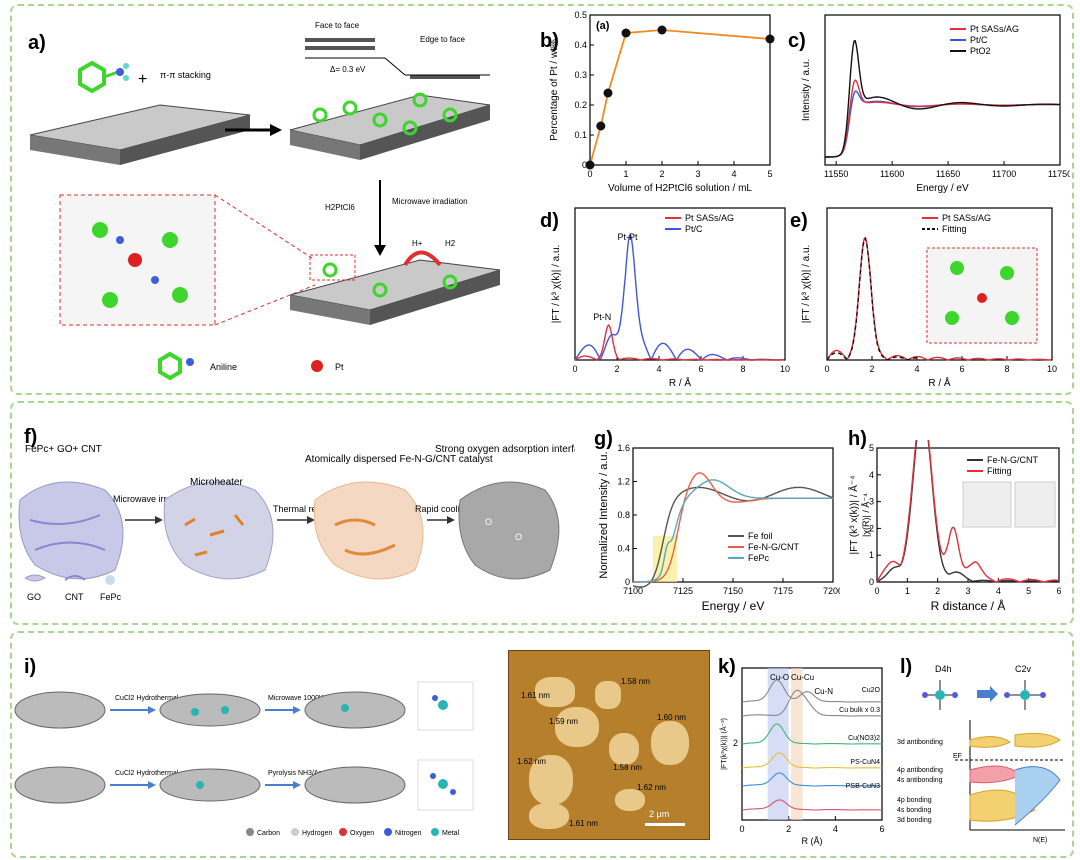 This screenshot has width=1080, height=860. Describe the element at coordinates (733, 537) in the screenshot. I see `g-series-fefoil` at that location.